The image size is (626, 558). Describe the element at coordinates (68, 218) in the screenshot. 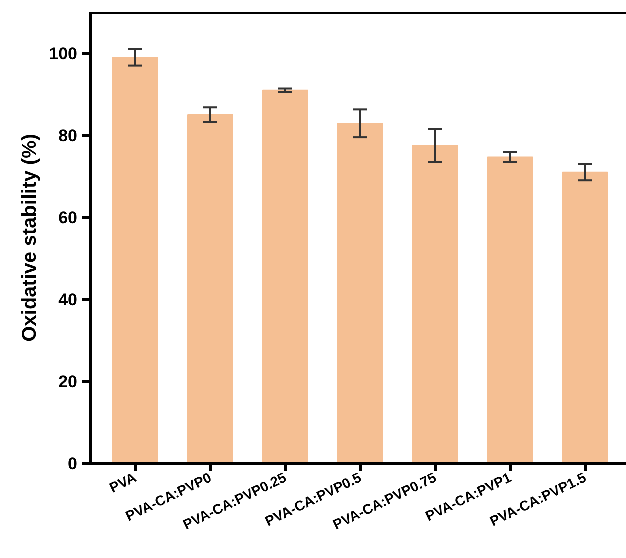

I see `y-tick-label: 60` at that location.